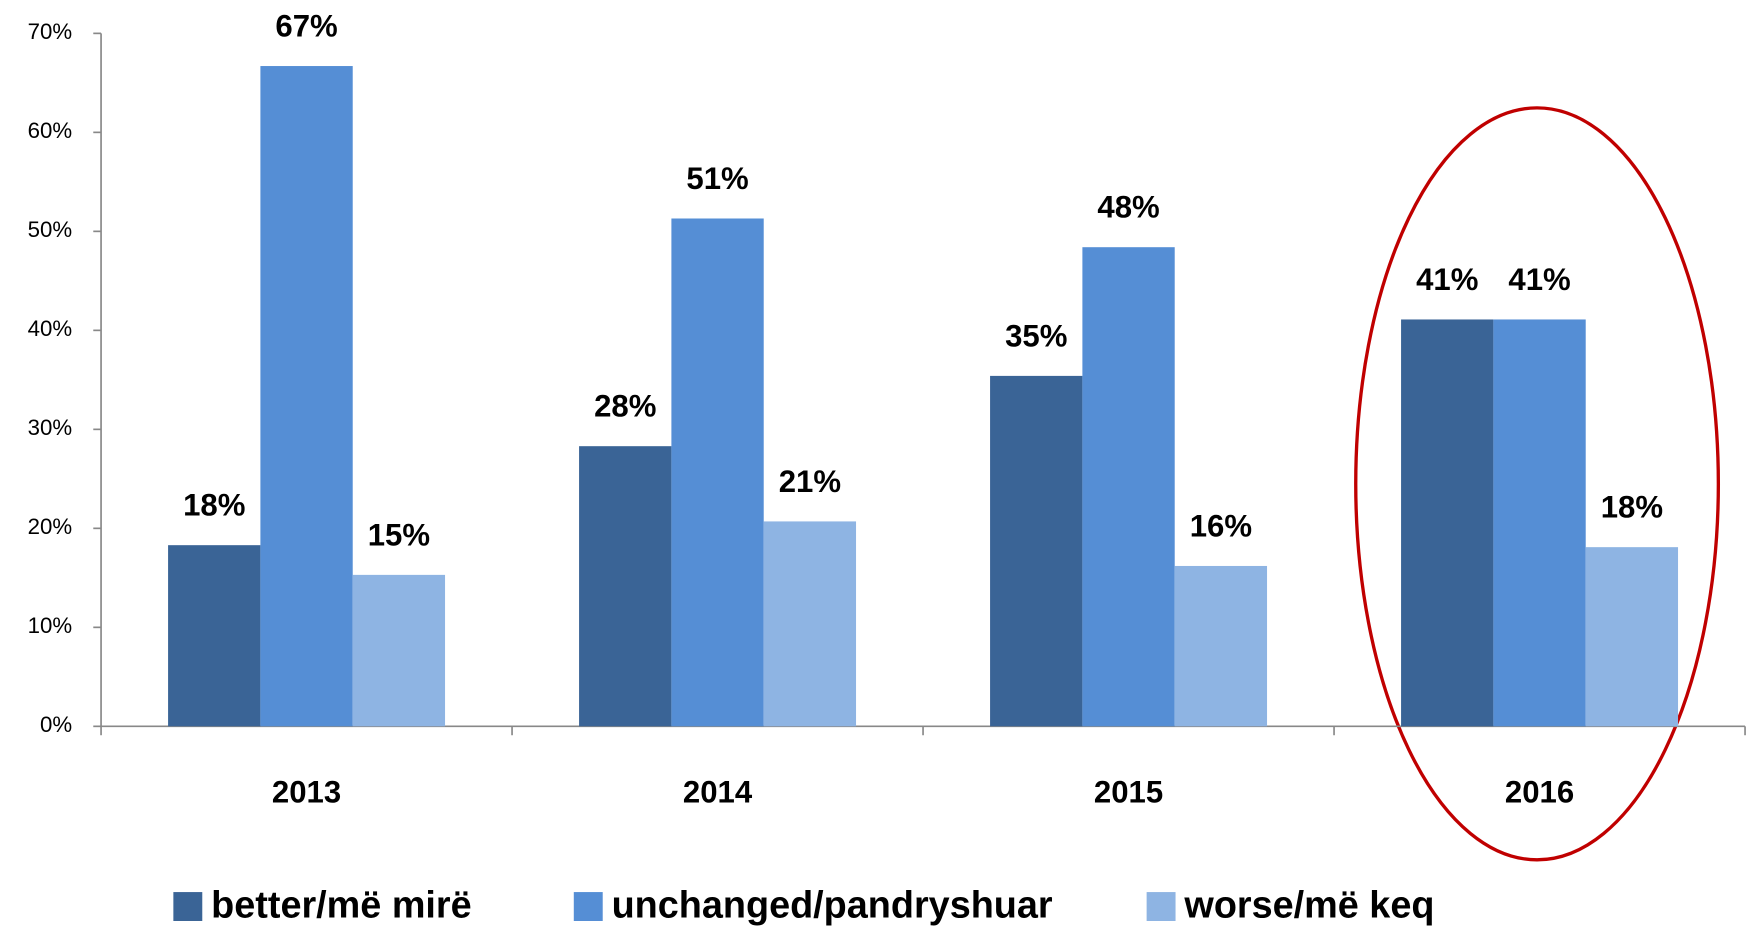 The image size is (1746, 931). Describe the element at coordinates (1221, 525) in the screenshot. I see `data-label: 16%` at that location.